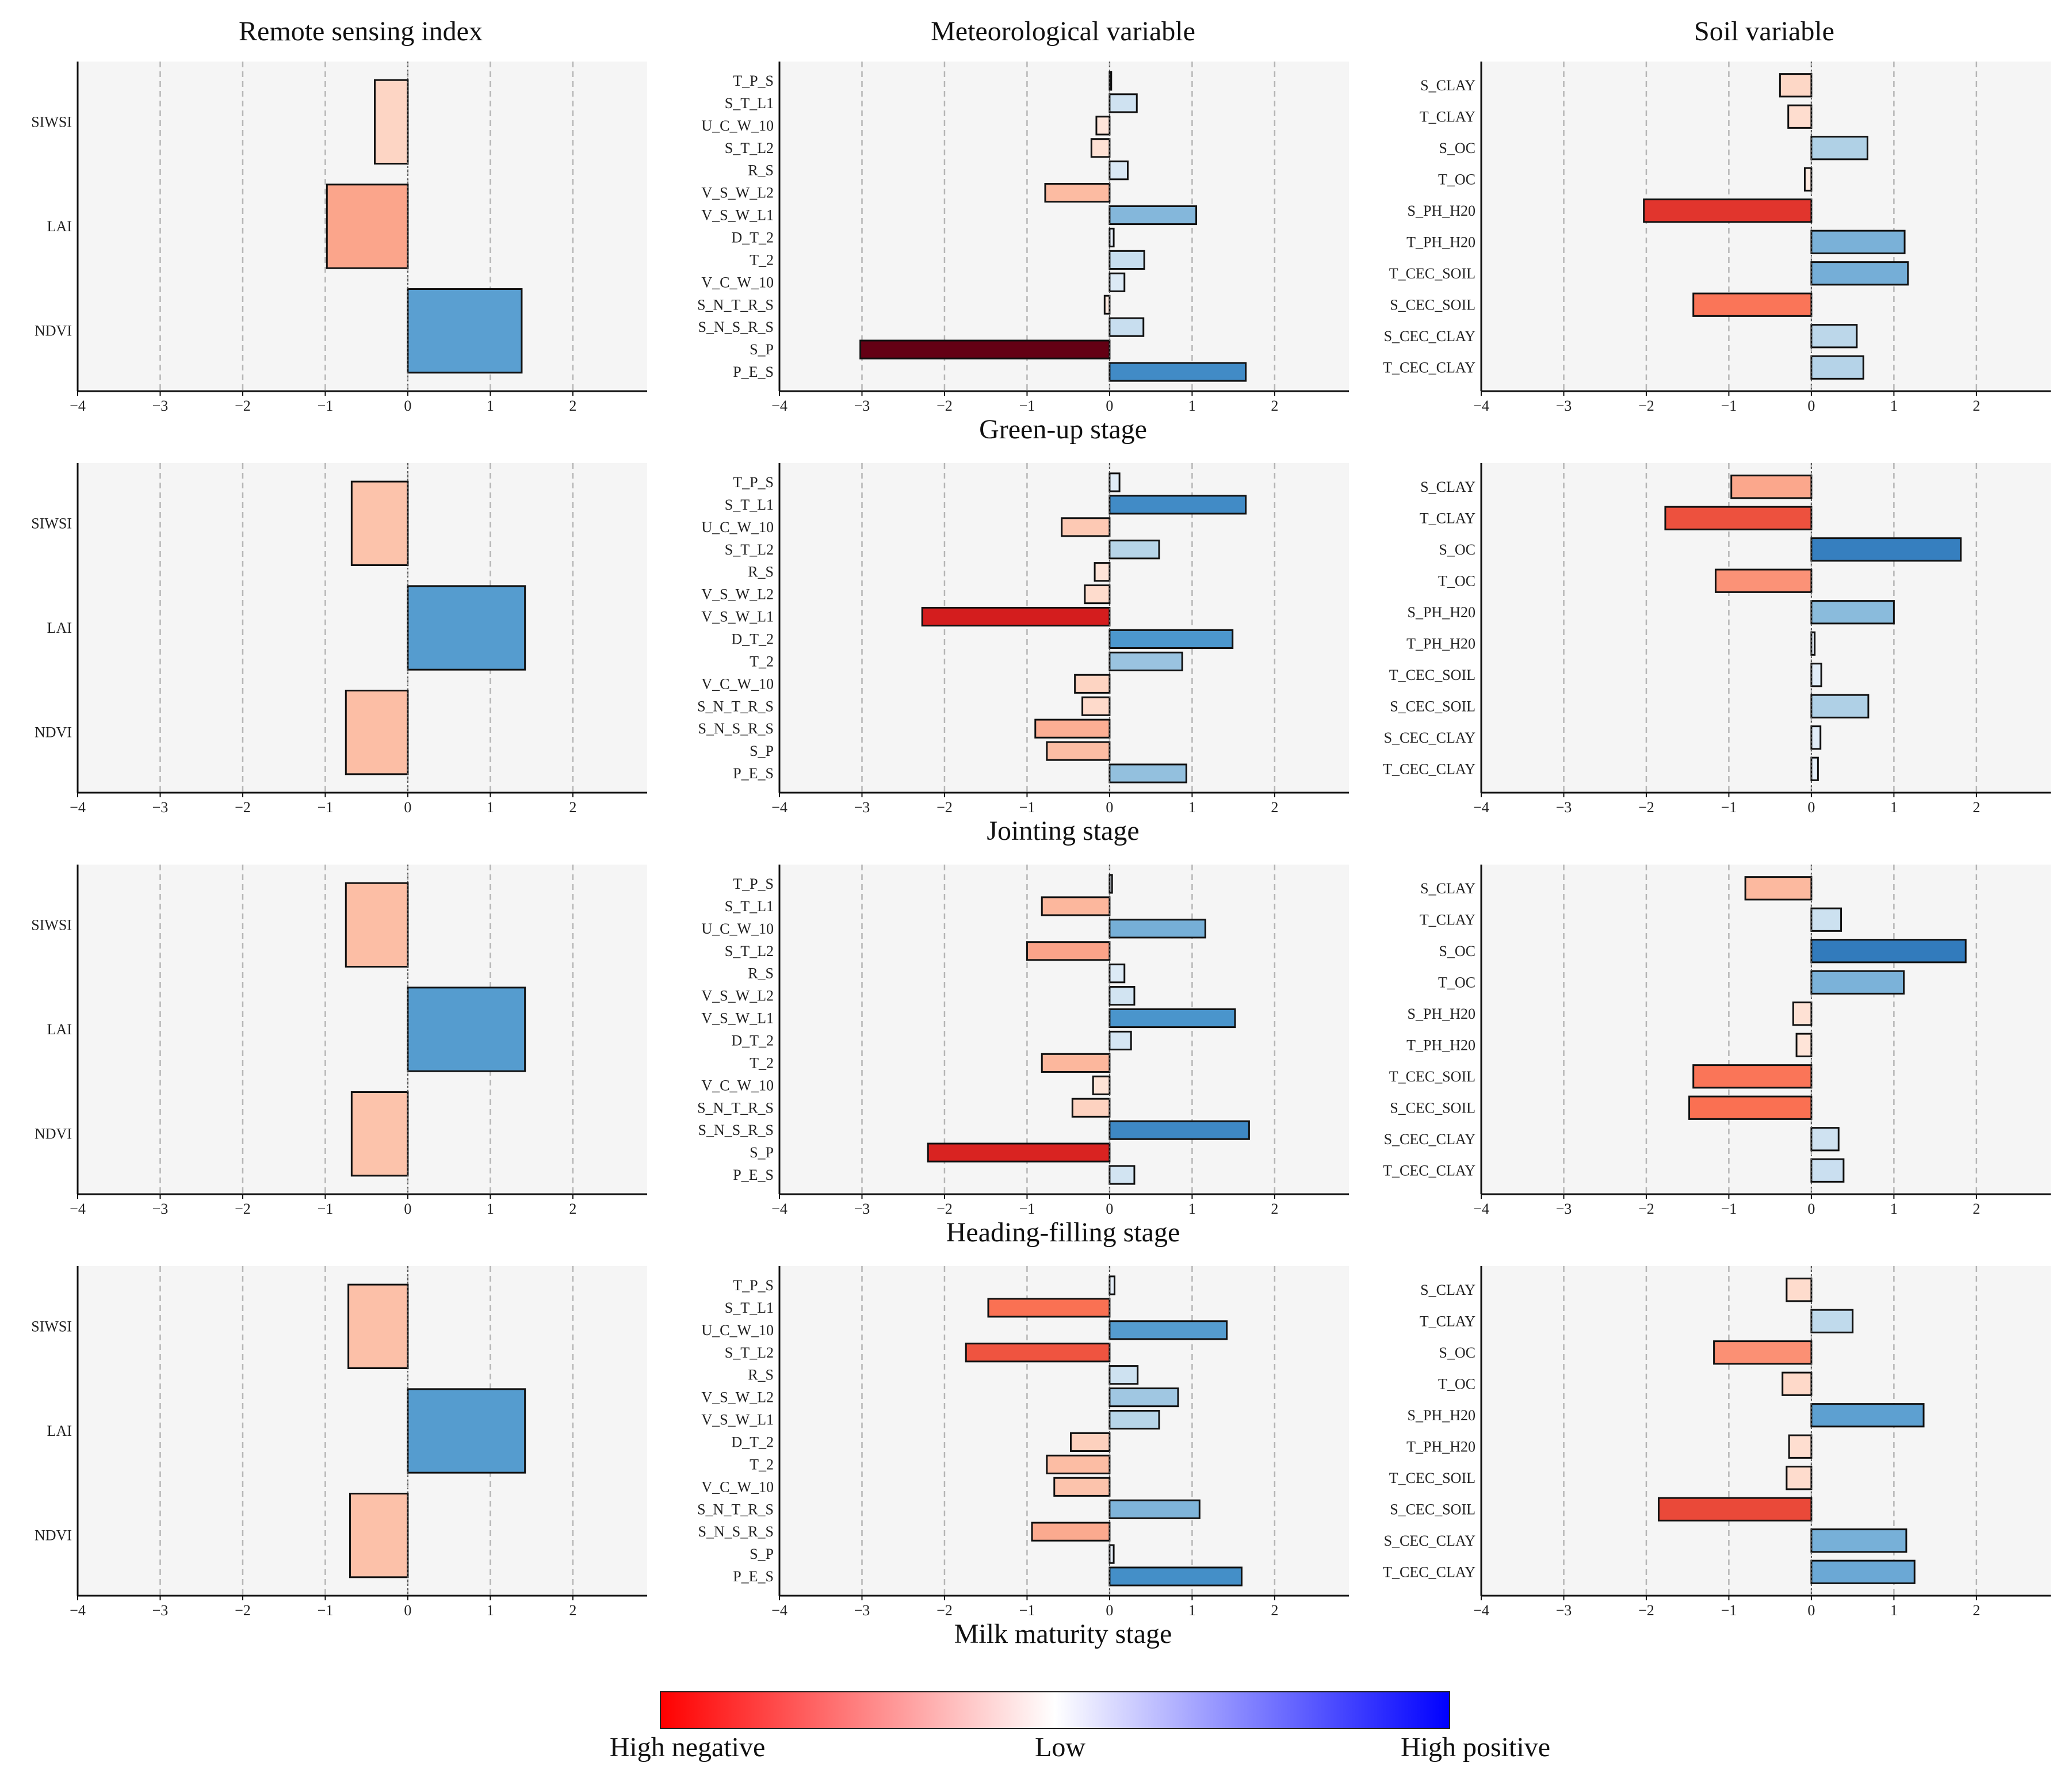  What do you see at coordinates (737, 1018) in the screenshot?
I see `category-label: V_S_W_L1` at bounding box center [737, 1018].